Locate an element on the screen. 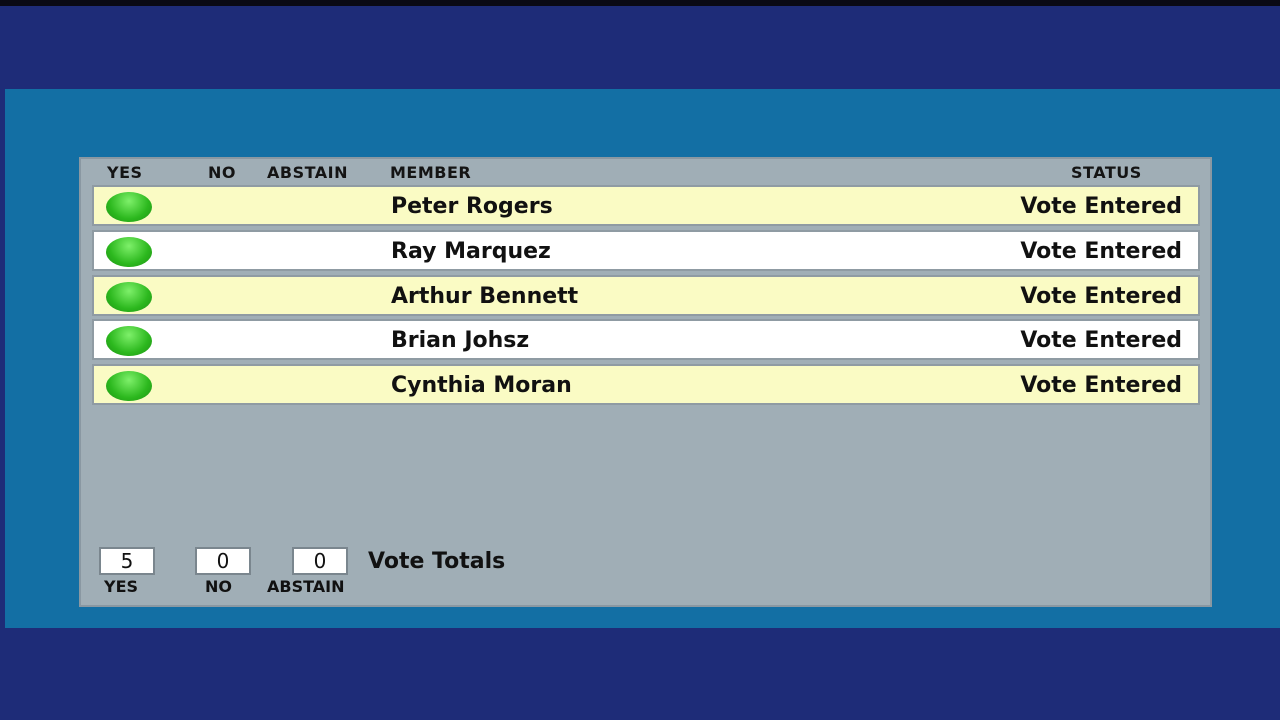  total-abstain-label: ABSTAIN is located at coordinates (306, 586).